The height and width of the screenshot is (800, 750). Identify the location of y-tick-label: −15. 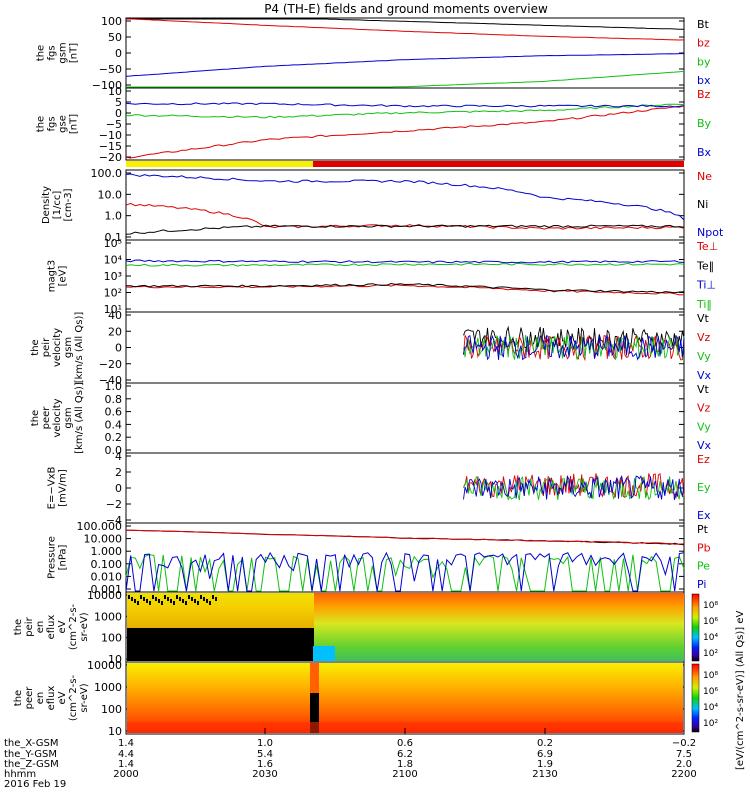
(110, 146).